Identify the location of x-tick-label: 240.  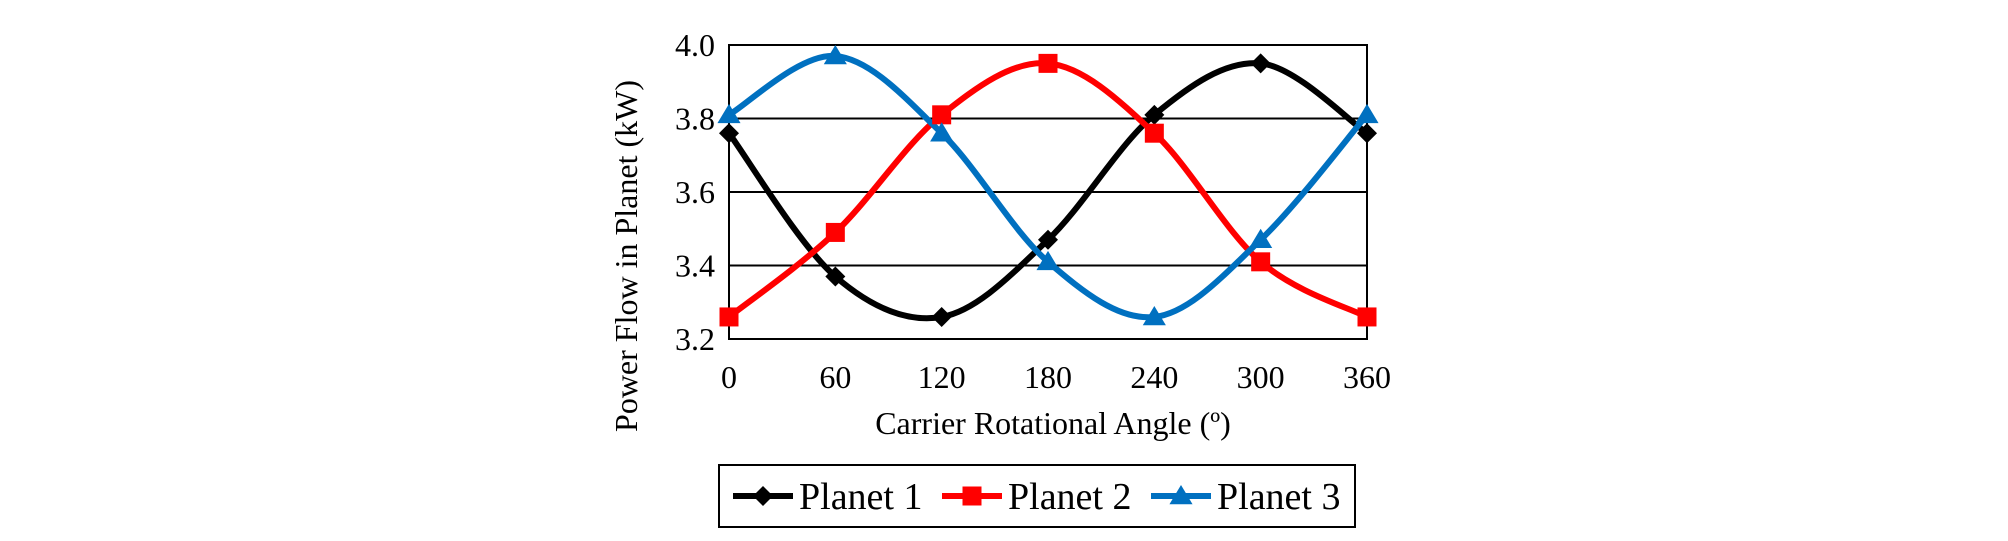
(1154, 377).